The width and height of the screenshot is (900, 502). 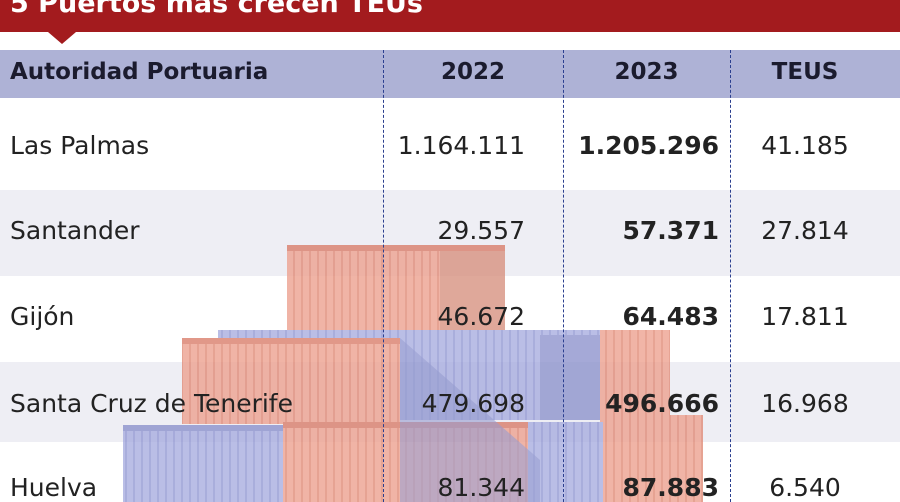 What do you see at coordinates (461, 145) in the screenshot?
I see `cell-value-2022-las-palmas: 1.164.111` at bounding box center [461, 145].